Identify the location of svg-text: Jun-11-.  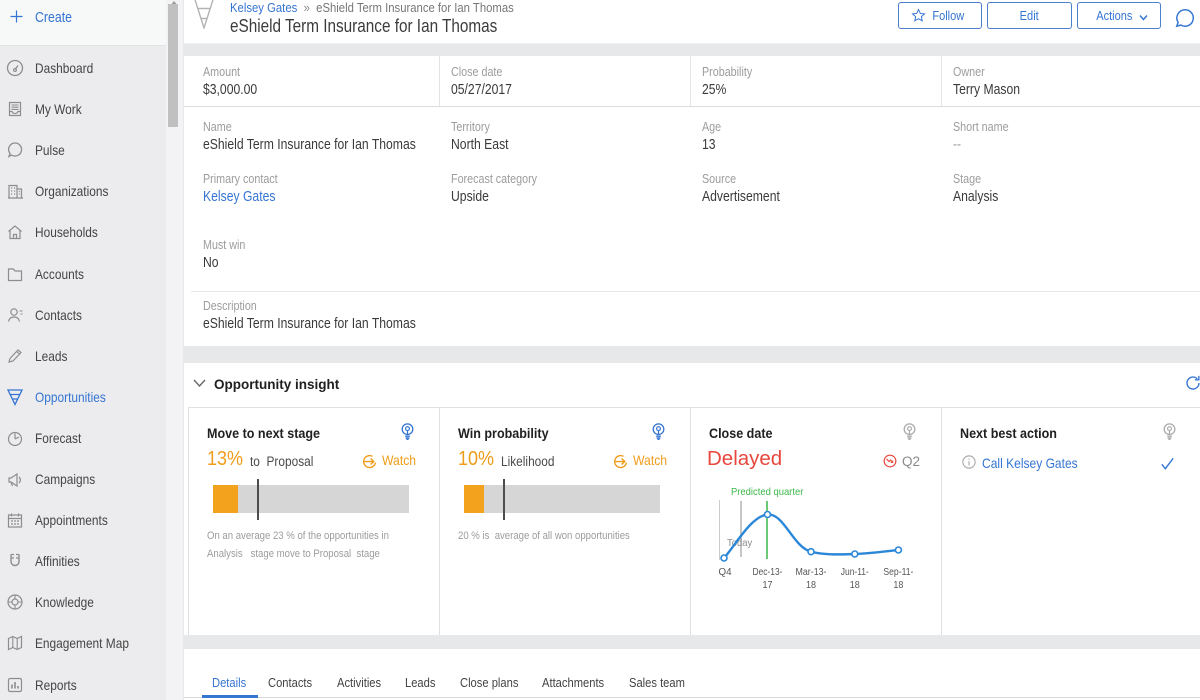
(855, 572).